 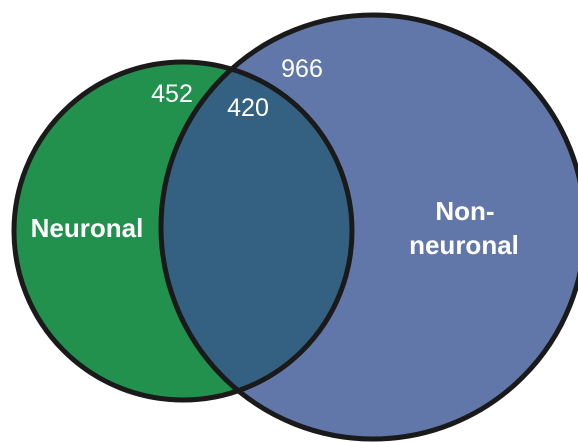 What do you see at coordinates (248, 108) in the screenshot?
I see `intersection-count: 420` at bounding box center [248, 108].